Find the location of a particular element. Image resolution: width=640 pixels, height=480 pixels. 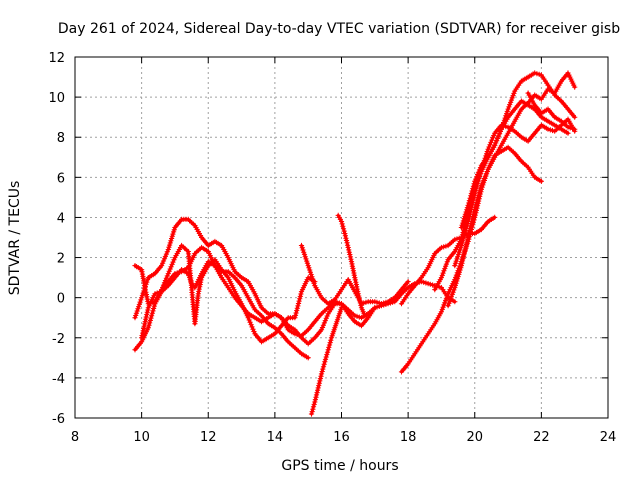

x-tick-label: 8 is located at coordinates (75, 437).